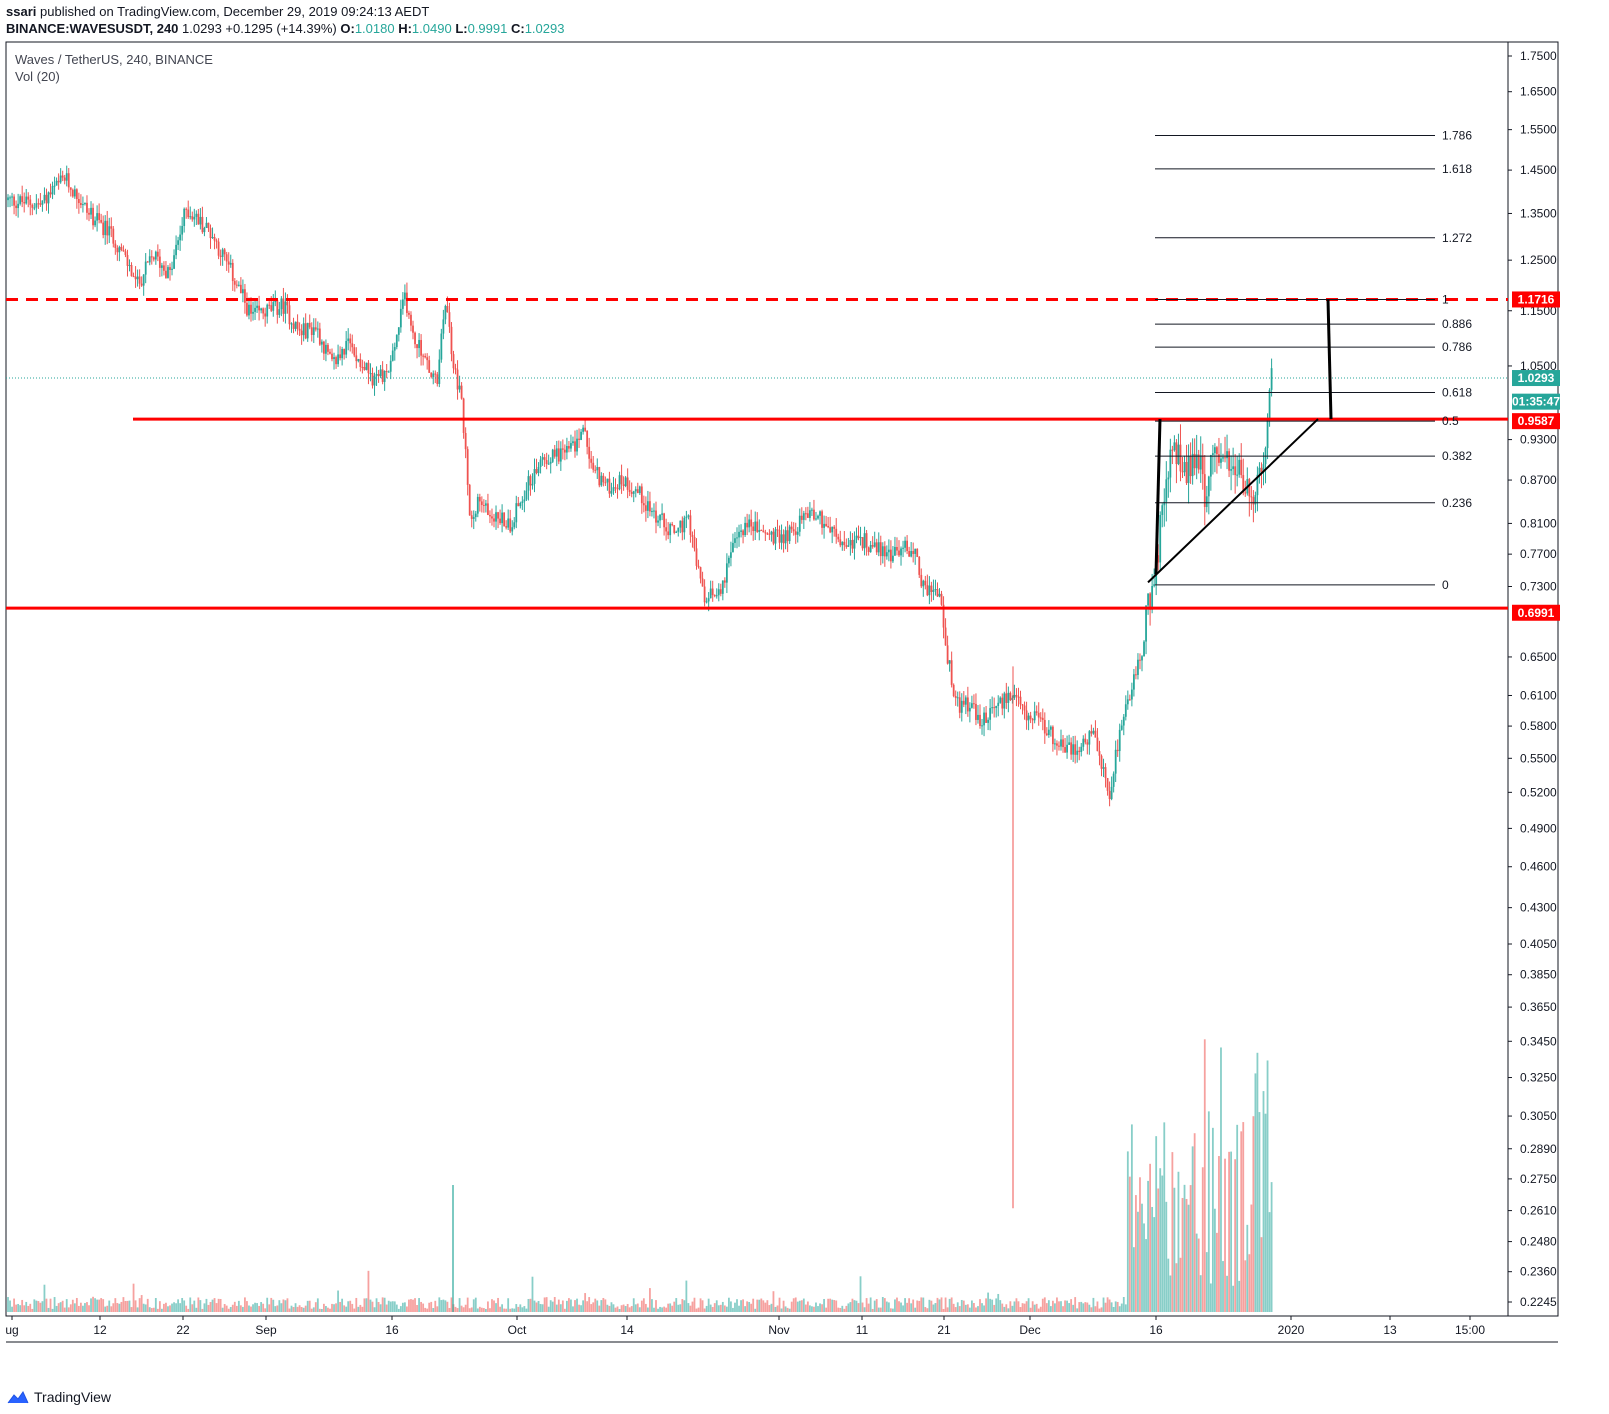 The image size is (1609, 1414). What do you see at coordinates (1445, 299) in the screenshot?
I see `fib-level-label: 1` at bounding box center [1445, 299].